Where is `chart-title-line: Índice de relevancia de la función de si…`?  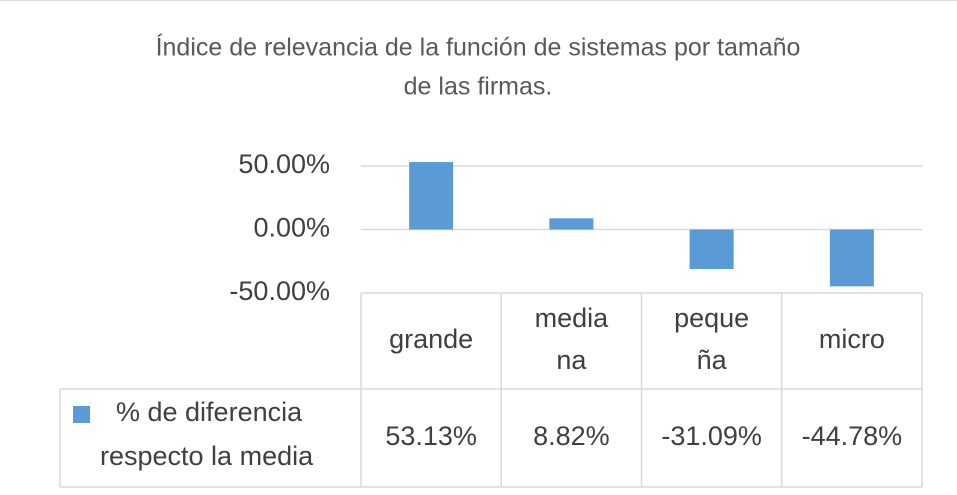 chart-title-line: Índice de relevancia de la función de si… is located at coordinates (478, 47).